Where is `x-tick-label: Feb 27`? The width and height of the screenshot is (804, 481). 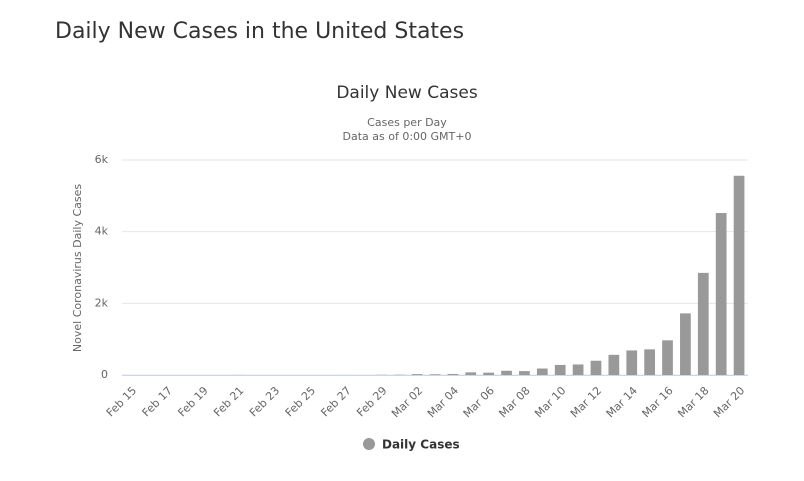
x-tick-label: Feb 27 is located at coordinates (335, 401).